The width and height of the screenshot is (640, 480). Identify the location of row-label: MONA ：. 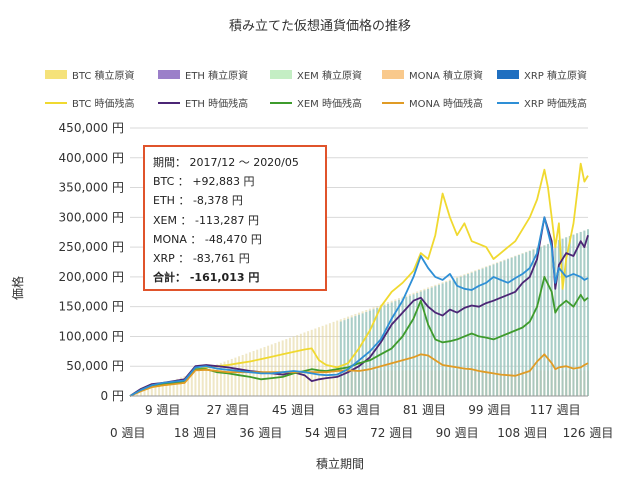
(177, 239).